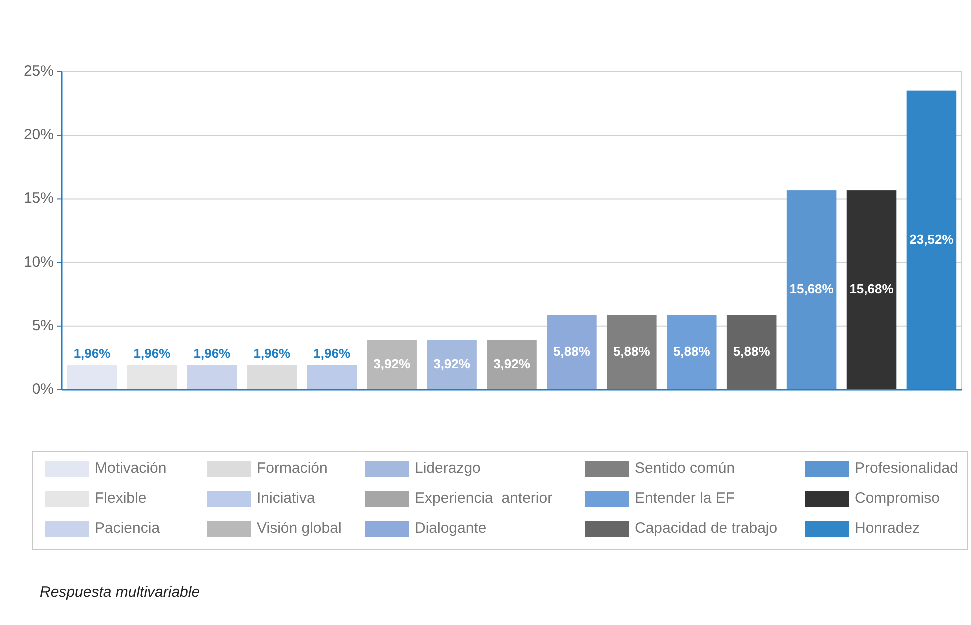 The height and width of the screenshot is (625, 971). Describe the element at coordinates (128, 528) in the screenshot. I see `legend-label: Paciencia` at that location.